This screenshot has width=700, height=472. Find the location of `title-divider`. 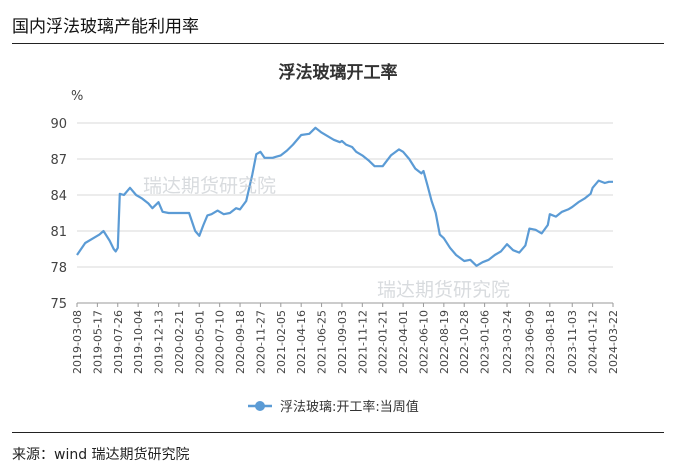

title-divider is located at coordinates (338, 43).